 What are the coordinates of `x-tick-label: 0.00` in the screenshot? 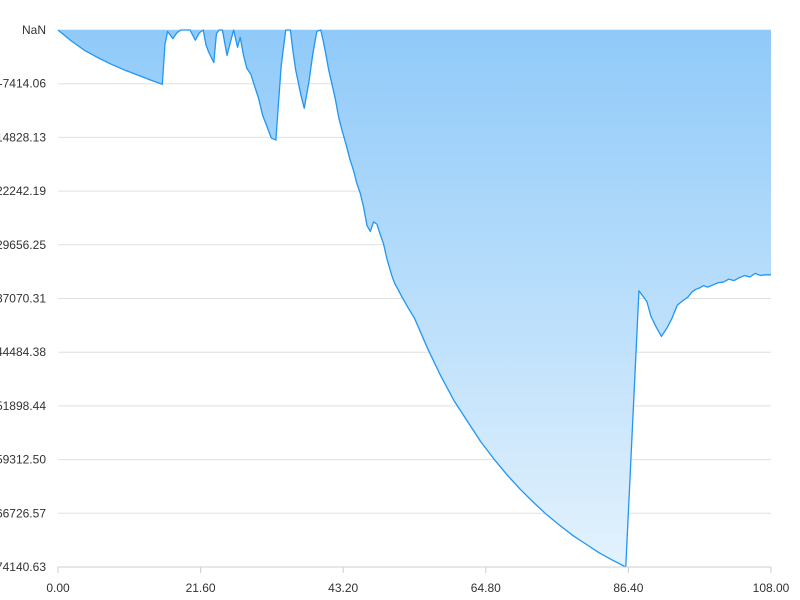 It's located at (58, 588).